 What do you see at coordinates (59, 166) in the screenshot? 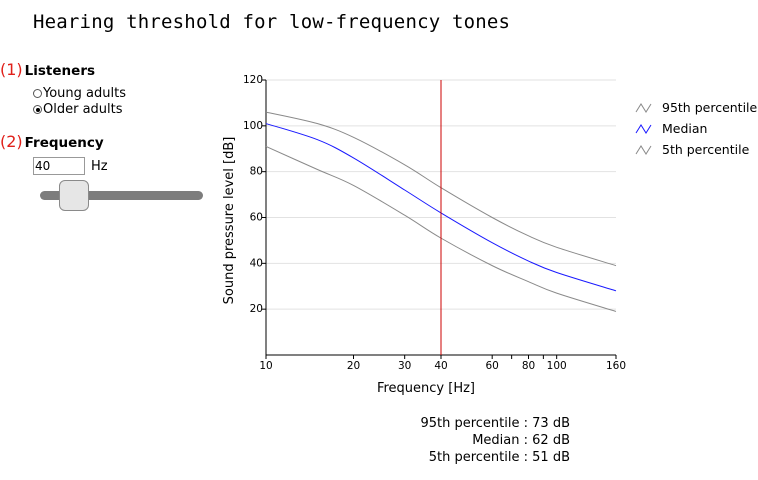
I see `frequency-input` at bounding box center [59, 166].